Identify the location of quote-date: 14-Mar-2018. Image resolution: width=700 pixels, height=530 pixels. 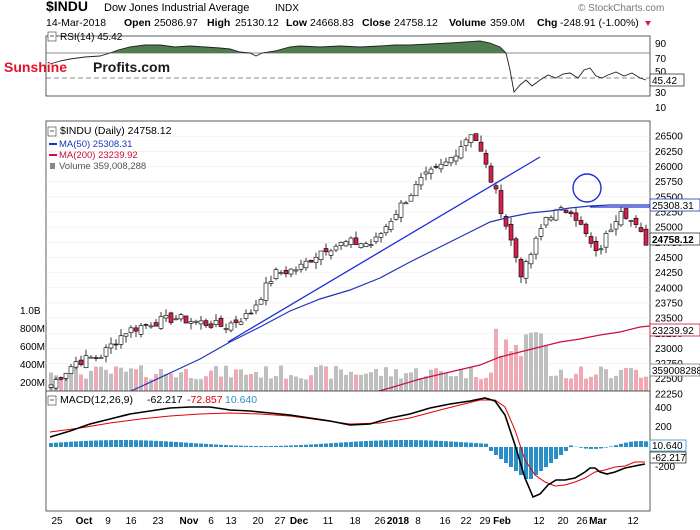
(76, 23).